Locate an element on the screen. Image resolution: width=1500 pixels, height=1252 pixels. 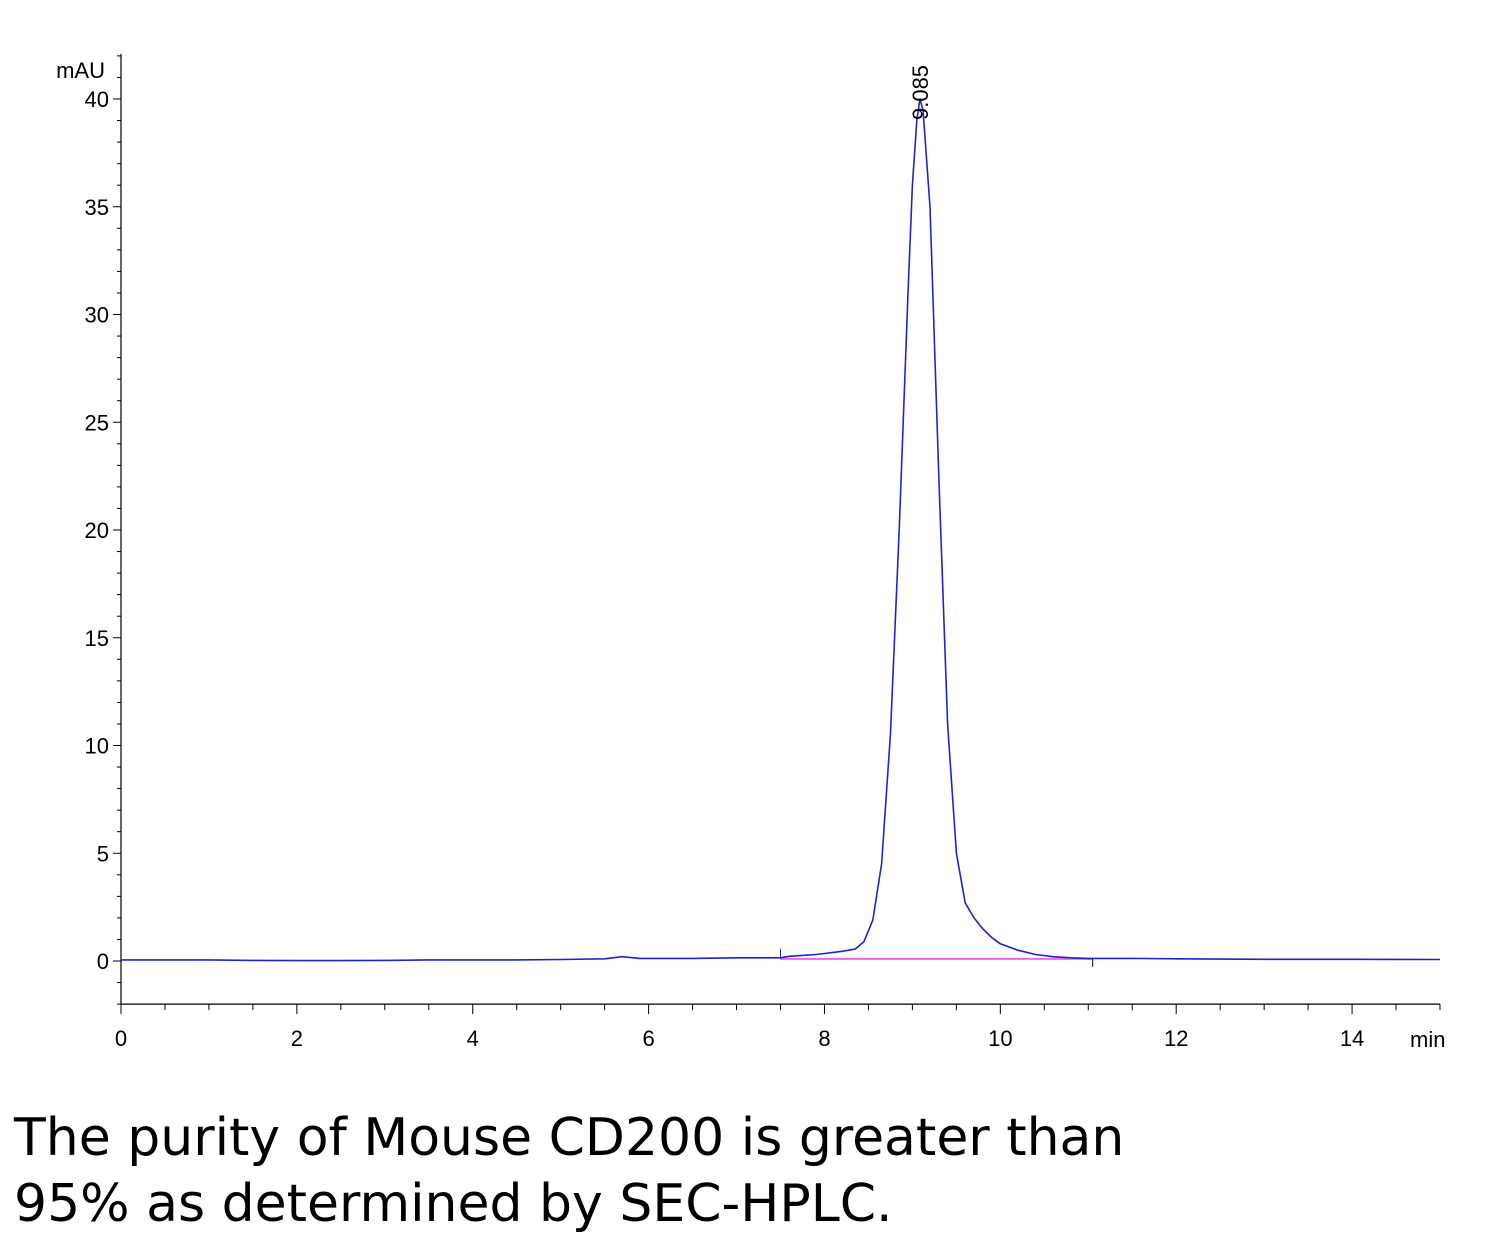
x-tick-label: 10 is located at coordinates (1000, 1038).